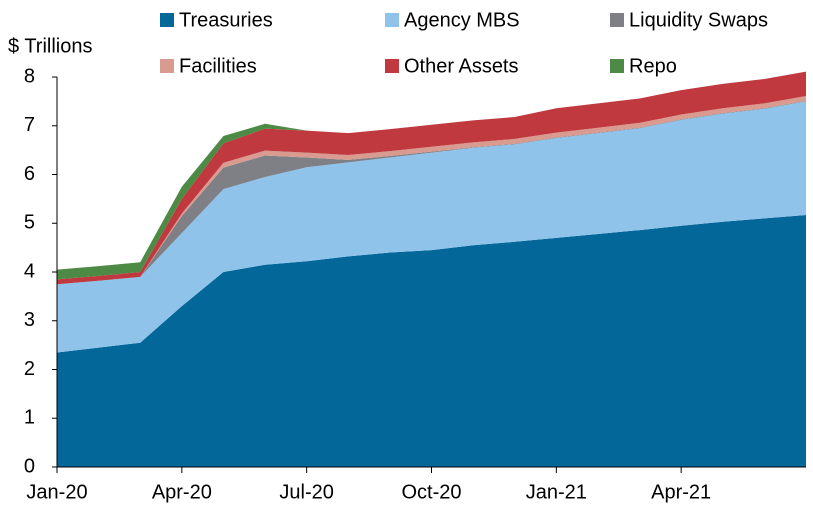 This screenshot has width=813, height=508. Describe the element at coordinates (29, 418) in the screenshot. I see `y-tick-label: 1` at that location.